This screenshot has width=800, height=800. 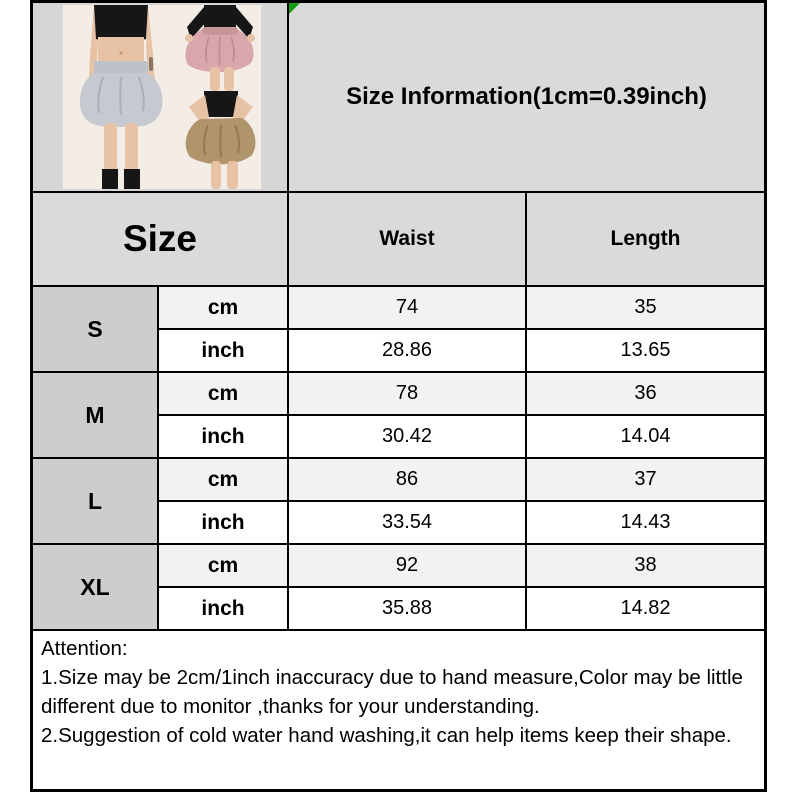 What do you see at coordinates (645, 394) in the screenshot?
I see `cell-m-length-cm: 36` at bounding box center [645, 394].